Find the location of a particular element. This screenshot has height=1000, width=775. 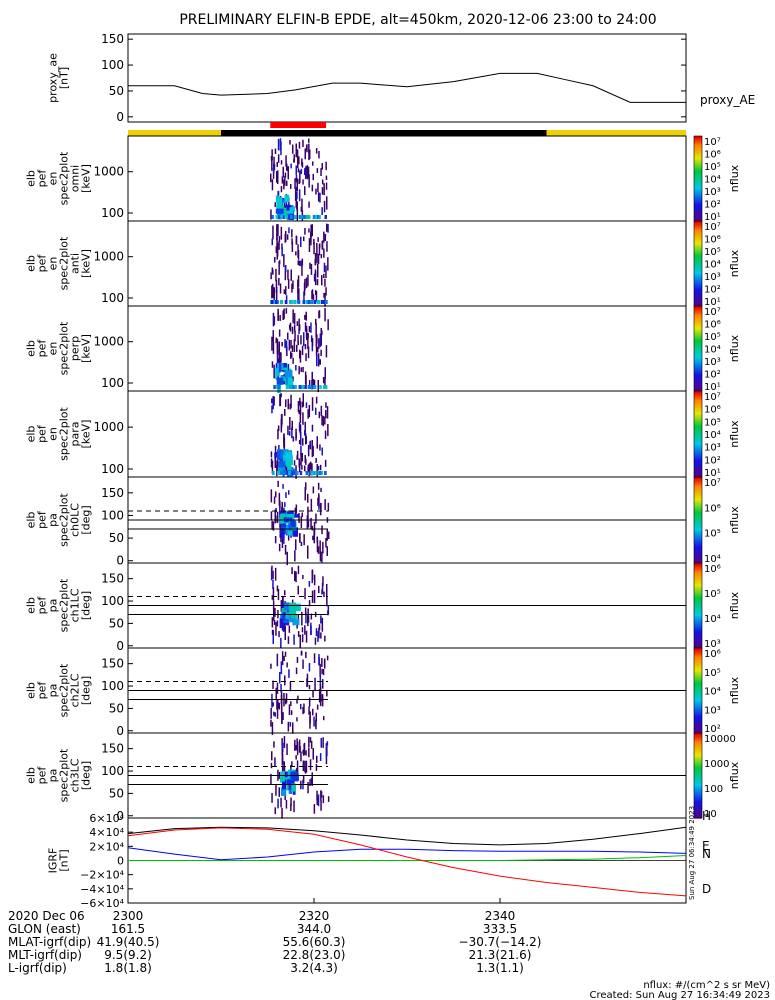

spec-perp-cbar-ticklabel: 10⁷ is located at coordinates (712, 312).